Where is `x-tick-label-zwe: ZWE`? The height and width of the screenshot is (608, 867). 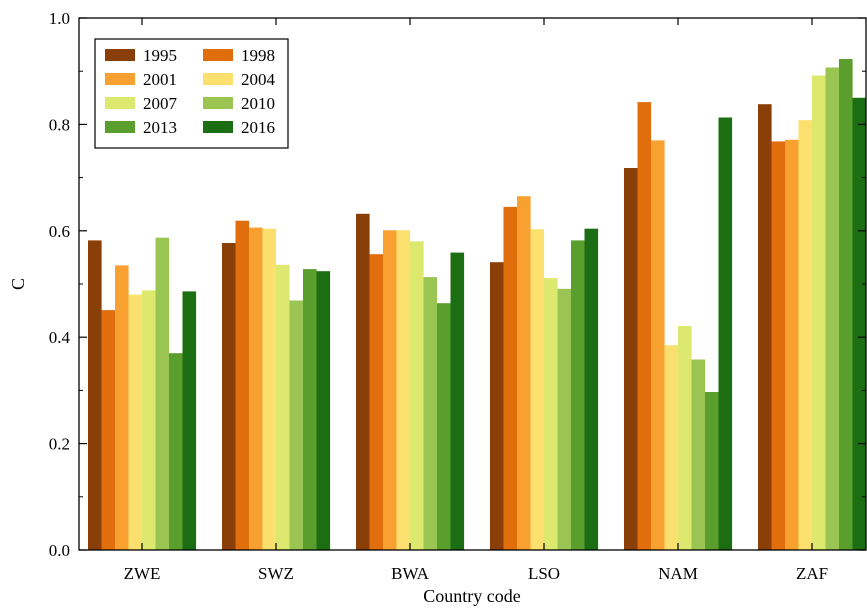
x-tick-label-zwe: ZWE is located at coordinates (142, 573).